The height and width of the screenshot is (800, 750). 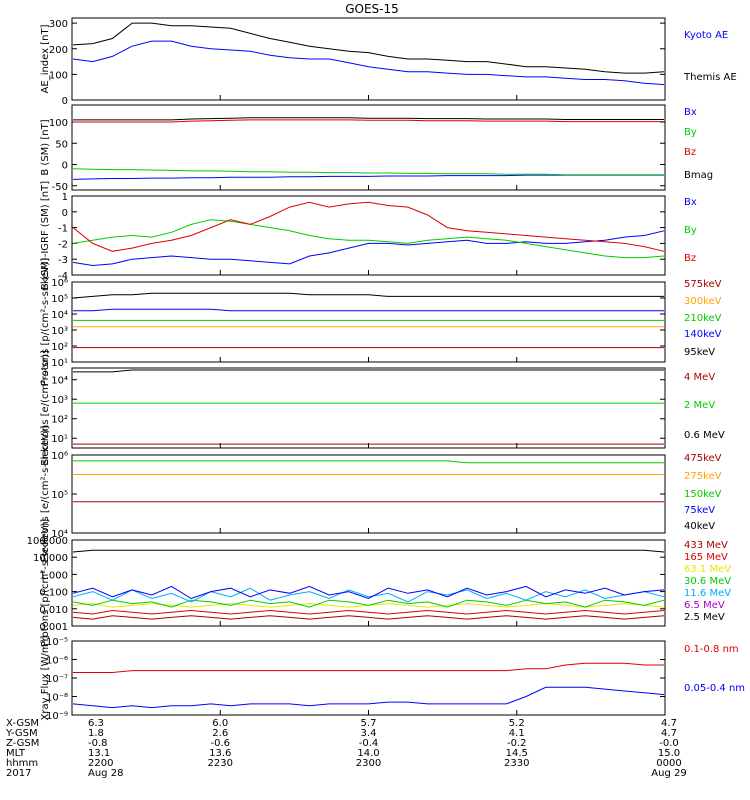 What do you see at coordinates (710, 77) in the screenshot?
I see `legend-entry: Themis AE` at bounding box center [710, 77].